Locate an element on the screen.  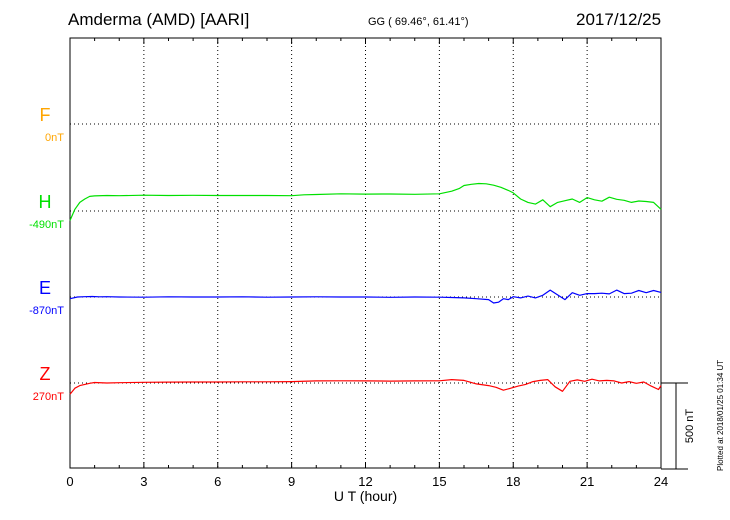
x-tick-label: 3 is located at coordinates (143, 481).